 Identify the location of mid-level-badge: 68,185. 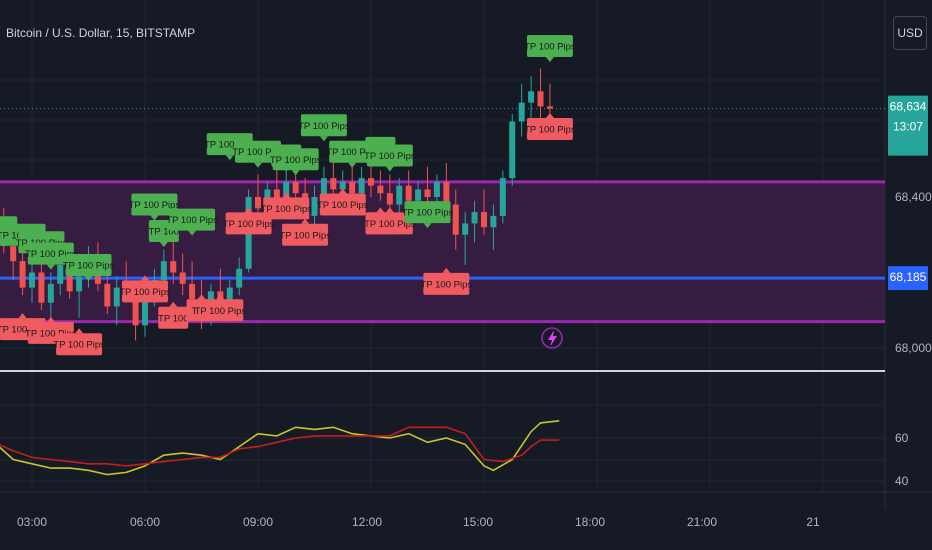
(908, 278).